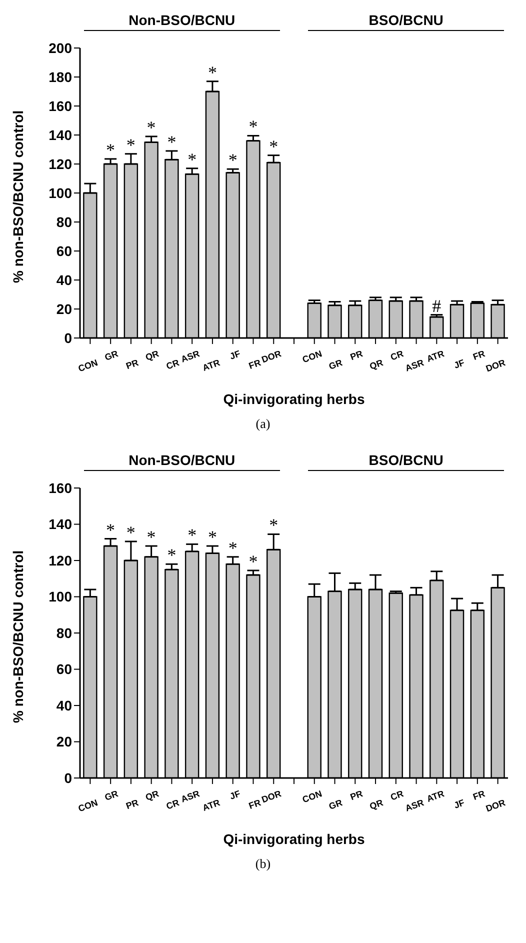 This screenshot has width=526, height=943. Describe the element at coordinates (60, 76) in the screenshot. I see `y-tick-label: 180` at that location.